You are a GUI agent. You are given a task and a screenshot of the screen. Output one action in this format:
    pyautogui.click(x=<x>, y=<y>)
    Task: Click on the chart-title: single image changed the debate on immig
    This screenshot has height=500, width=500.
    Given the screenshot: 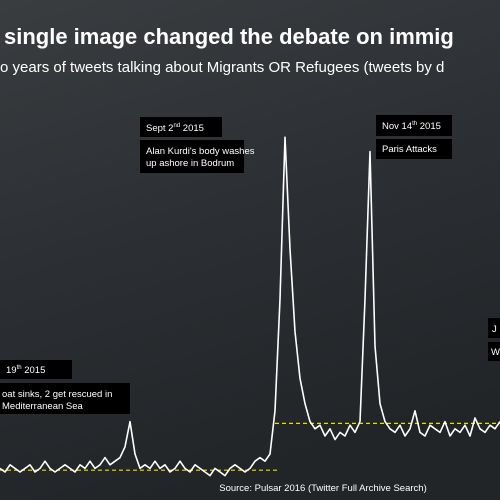 What is the action you would take?
    pyautogui.click(x=229, y=36)
    